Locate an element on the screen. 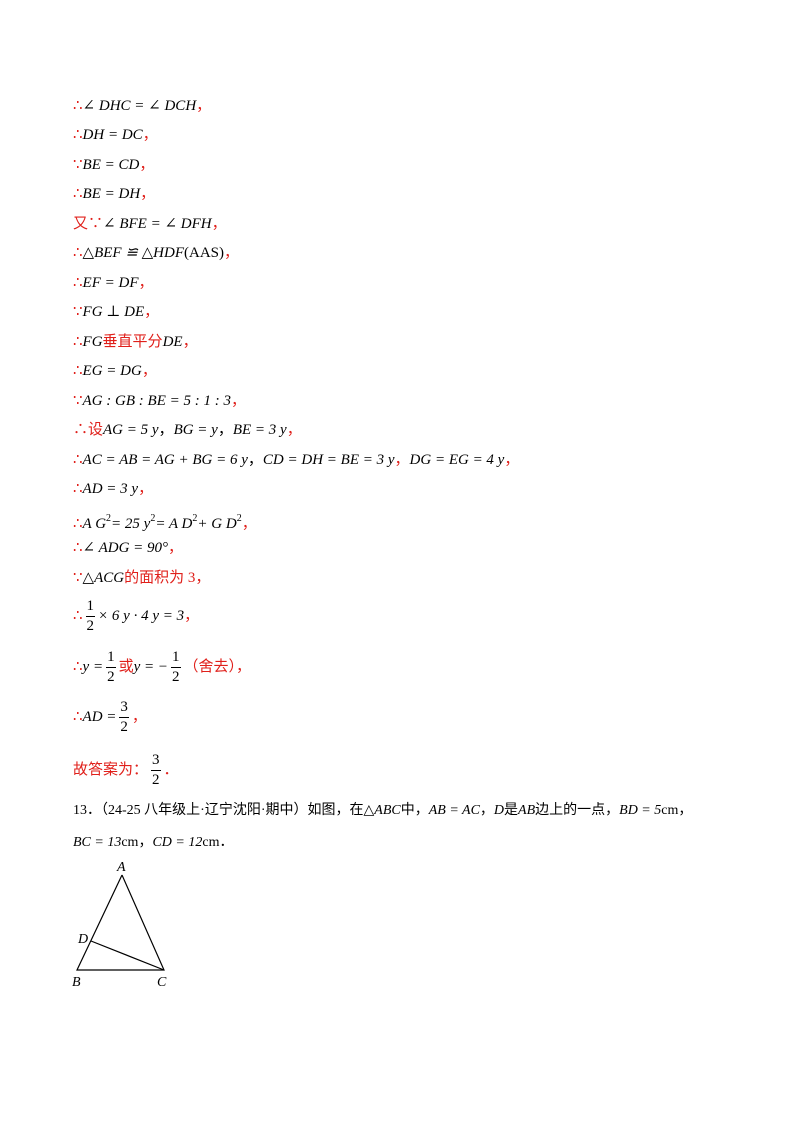 The width and height of the screenshot is (800, 1132). line: ∴FG垂直平分DE， is located at coordinates (135, 342).